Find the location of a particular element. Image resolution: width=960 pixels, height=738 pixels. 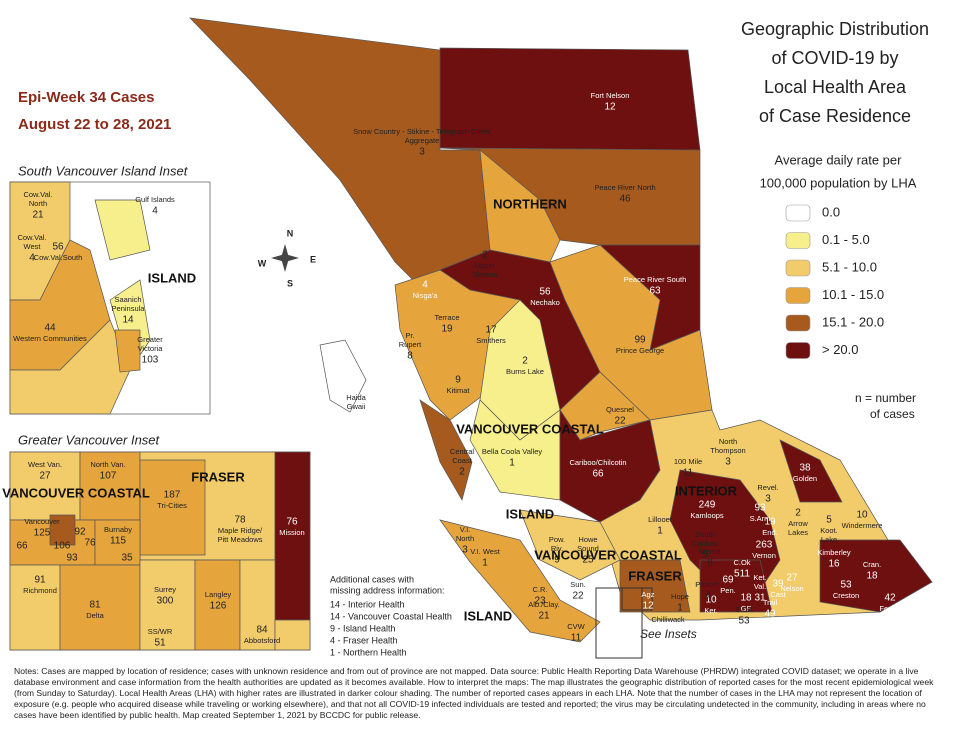

inset-title: South Vancouver Island Inset is located at coordinates (103, 170).